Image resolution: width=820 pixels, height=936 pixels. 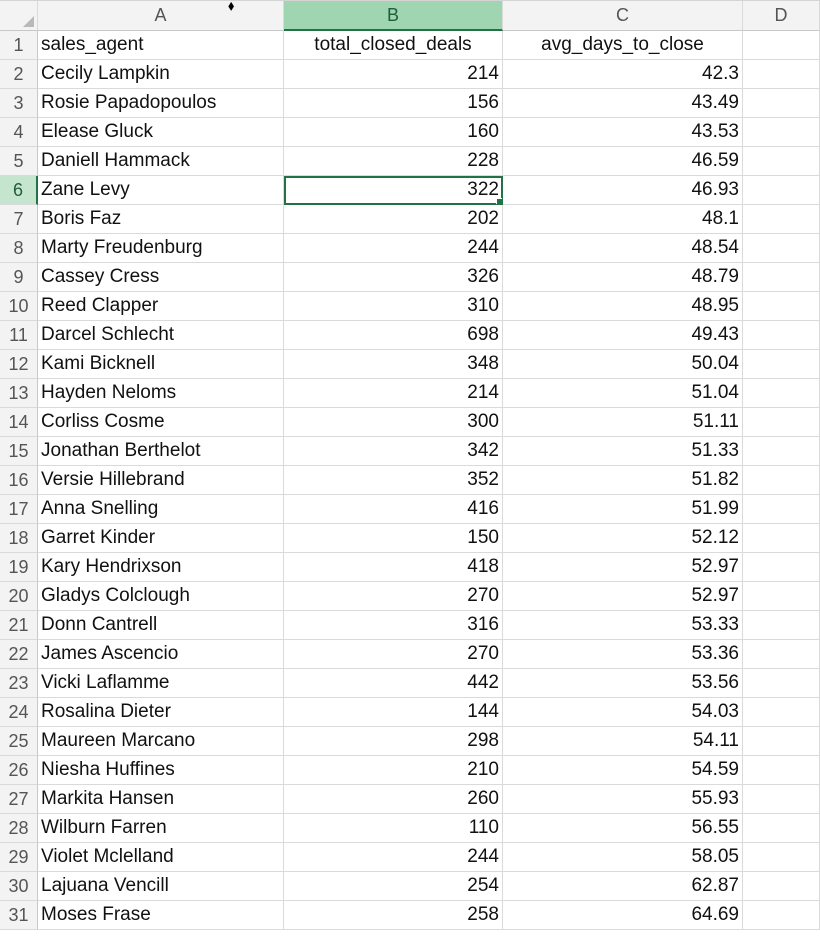 I want to click on cell-agent-name: Niesha Huffines, so click(x=161, y=770).